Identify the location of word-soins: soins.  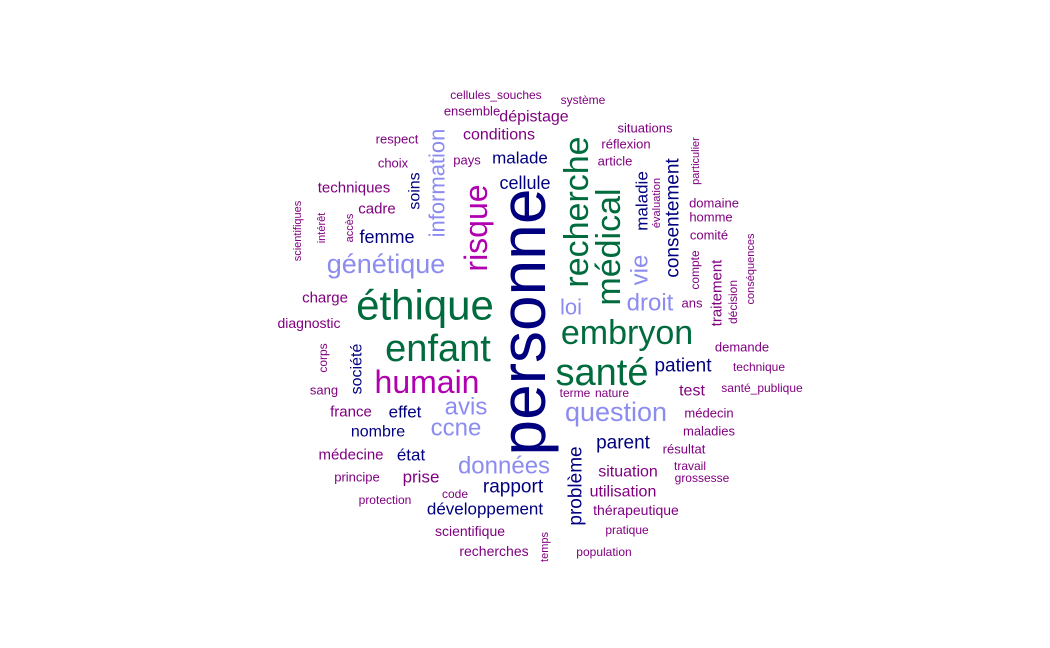
(415, 190).